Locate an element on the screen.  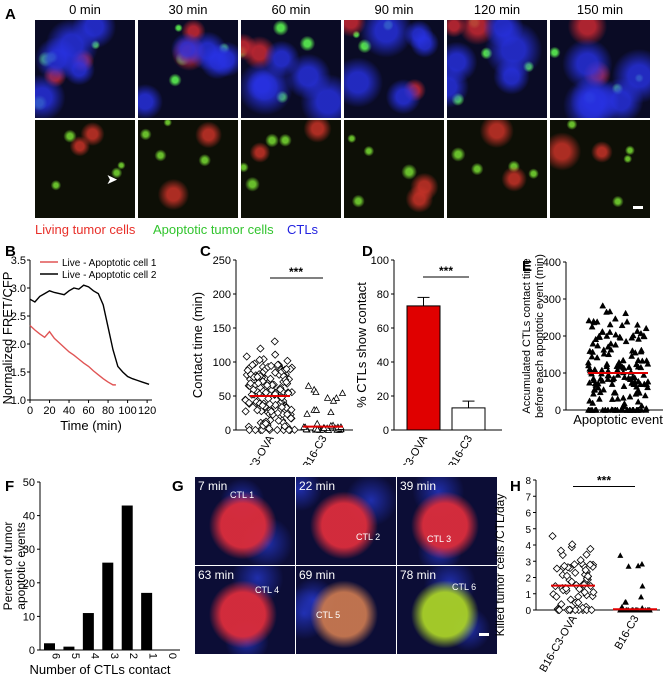
y-tick-label: 100 is located at coordinates (552, 374).